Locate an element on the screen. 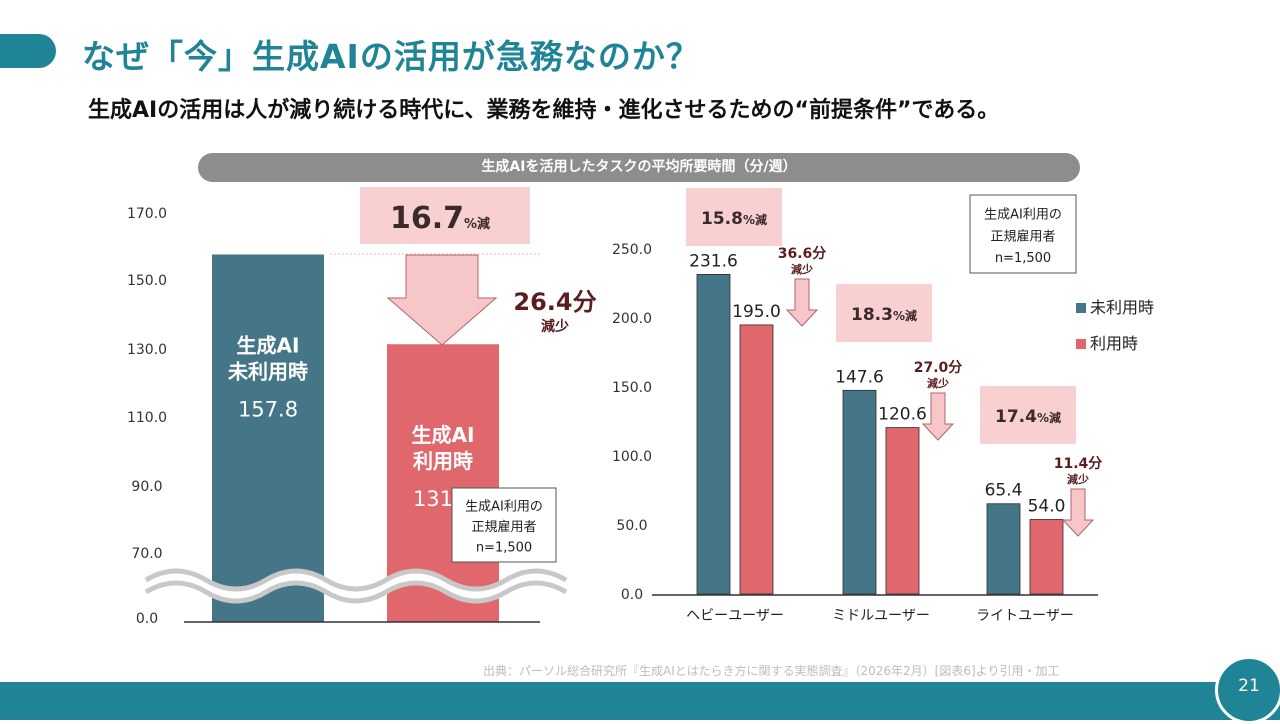 This screenshot has height=724, width=1280. left-reduction-minutes-unit: 減少 is located at coordinates (555, 326).